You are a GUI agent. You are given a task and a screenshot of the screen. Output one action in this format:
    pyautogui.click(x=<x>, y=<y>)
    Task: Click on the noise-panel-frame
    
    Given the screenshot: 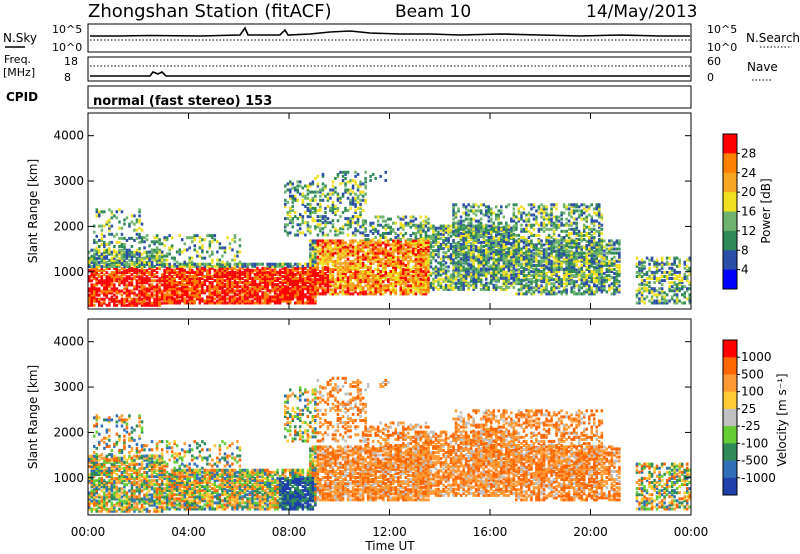 What is the action you would take?
    pyautogui.click(x=389, y=38)
    